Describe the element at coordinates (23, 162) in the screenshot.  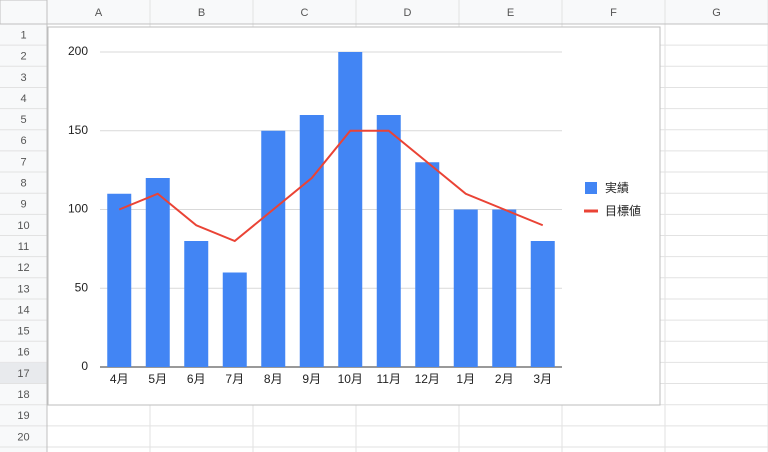
I see `row-header: 7` at that location.